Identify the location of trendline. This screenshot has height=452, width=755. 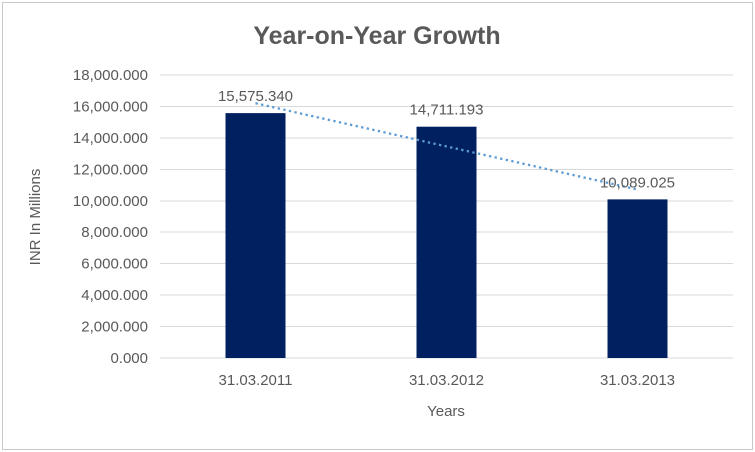
(446, 146).